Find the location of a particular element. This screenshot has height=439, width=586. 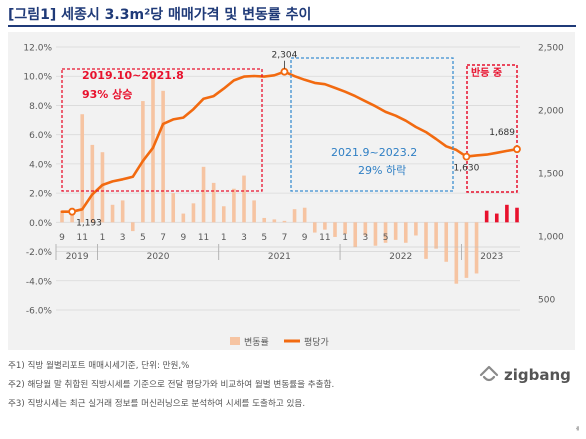

right-axis-tick-label: 1,500 is located at coordinates (551, 175).